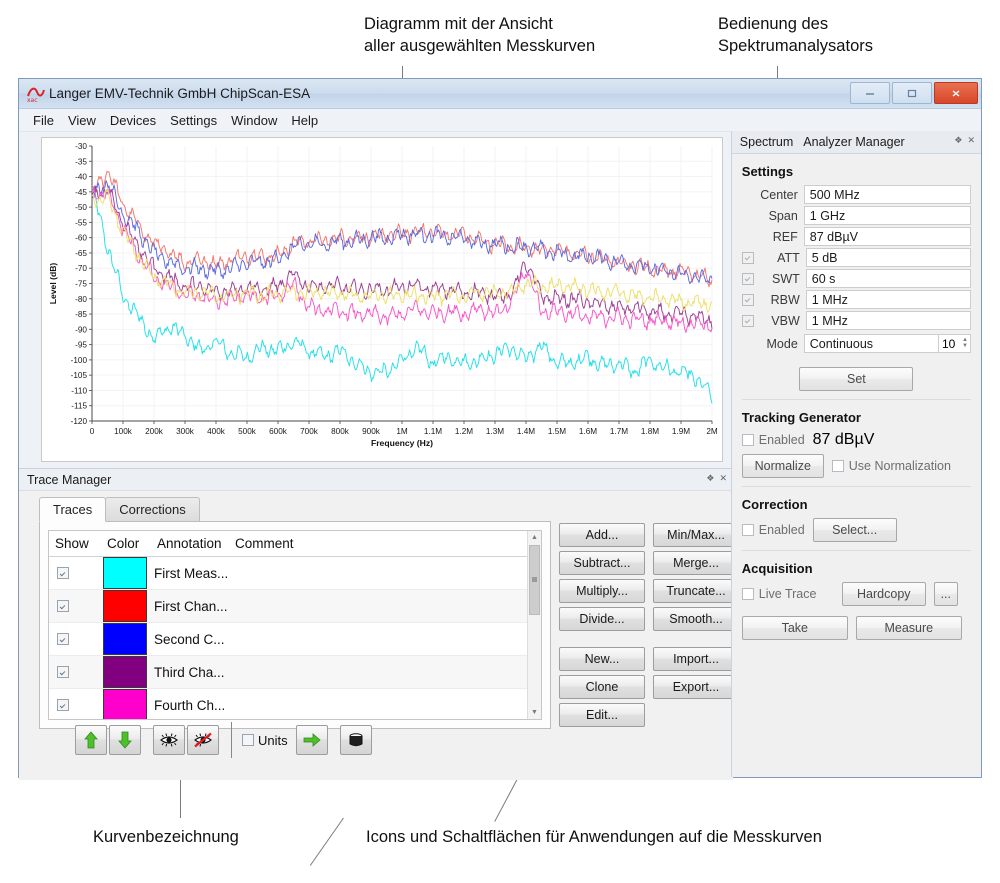 The height and width of the screenshot is (883, 1000). I want to click on spinner-arrows-icon: ▲ ▼, so click(965, 343).